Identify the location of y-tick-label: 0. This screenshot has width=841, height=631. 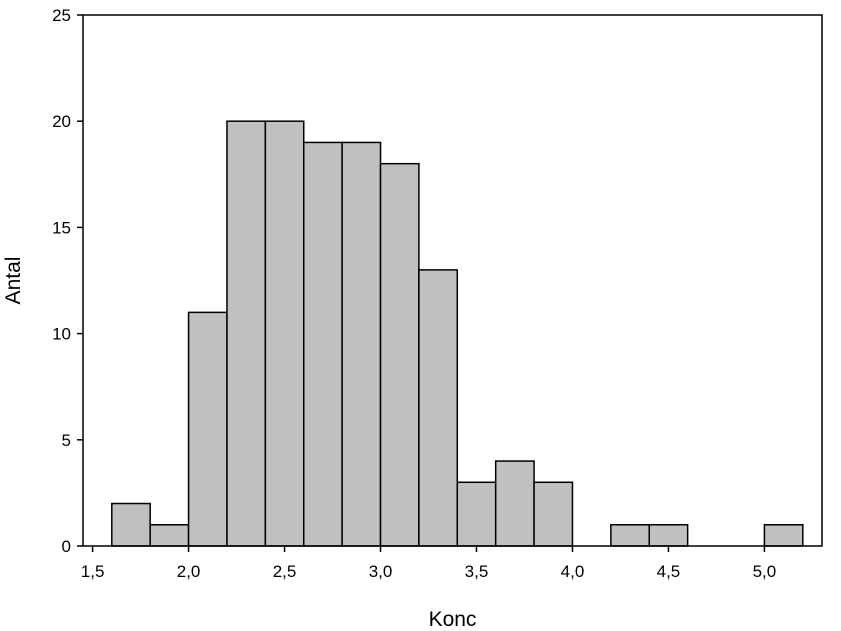
(66, 546).